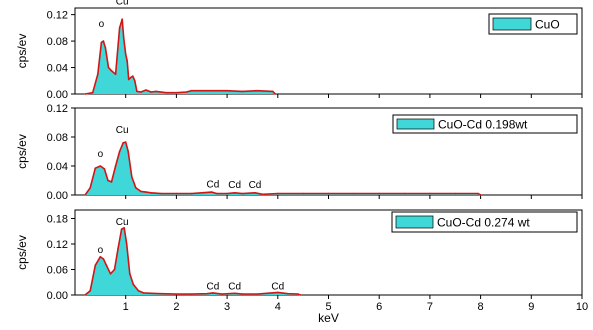 This screenshot has height=330, width=593. Describe the element at coordinates (57, 271) in the screenshot. I see `y-tick-label: 0.06` at that location.